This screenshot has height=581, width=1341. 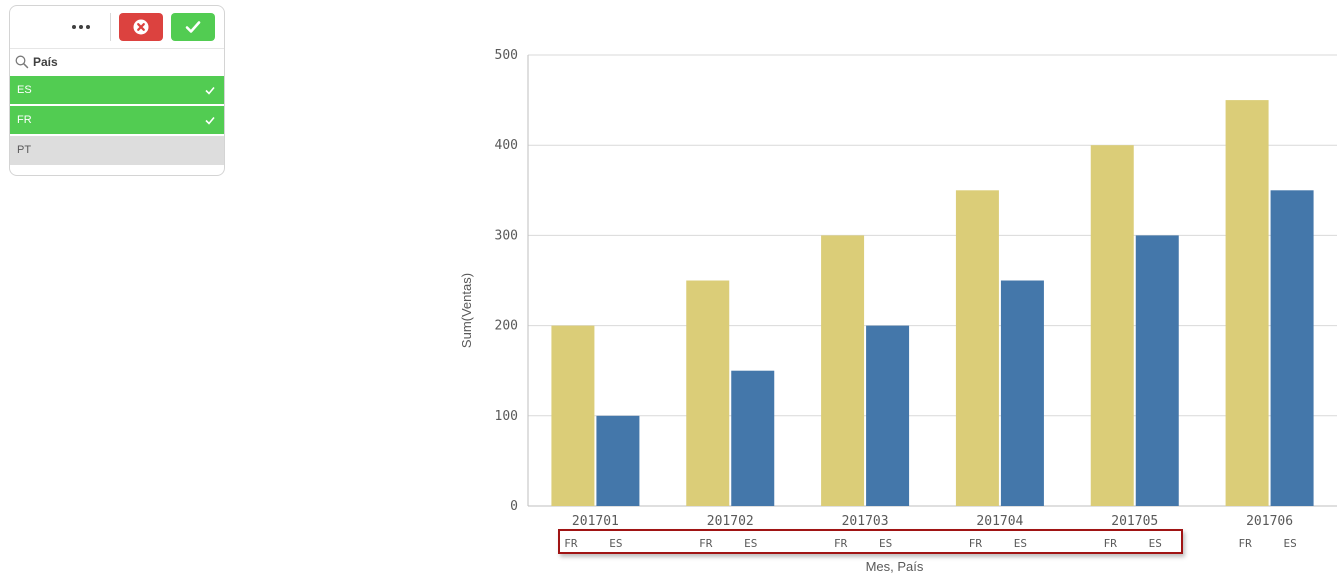 I want to click on y-axis-title: Sum(Ventas), so click(x=466, y=310).